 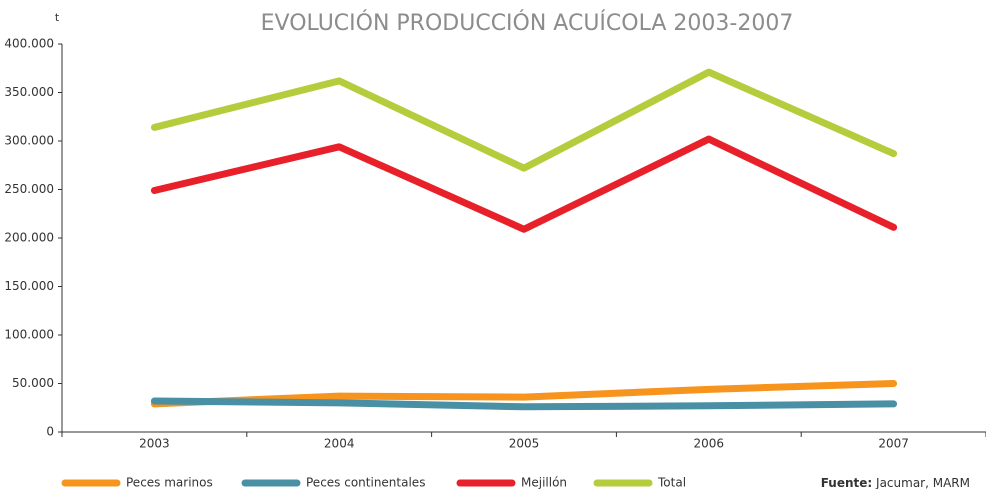 I want to click on y-tick-label: 250.000, so click(x=29, y=189).